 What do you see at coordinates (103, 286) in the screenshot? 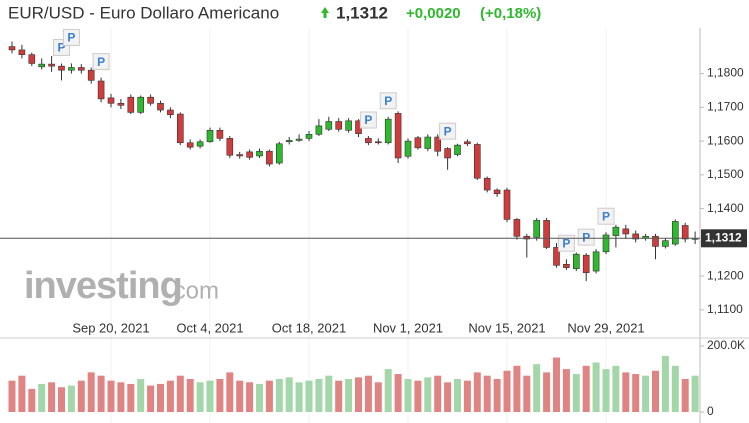
I see `watermark: investing` at bounding box center [103, 286].